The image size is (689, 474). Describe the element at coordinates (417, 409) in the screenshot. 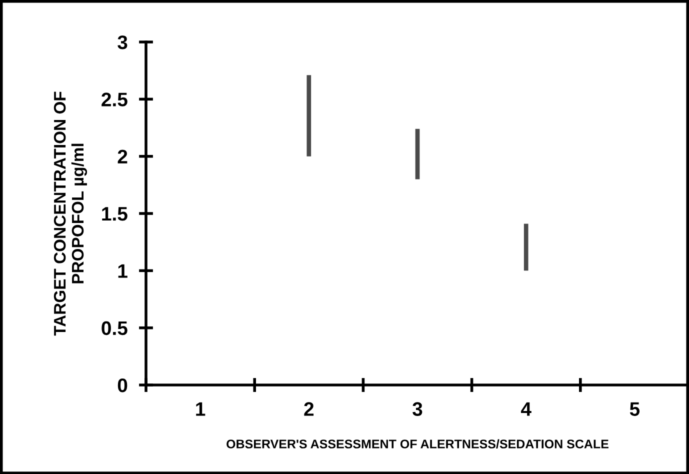

I see `x-tick-label: 3` at that location.